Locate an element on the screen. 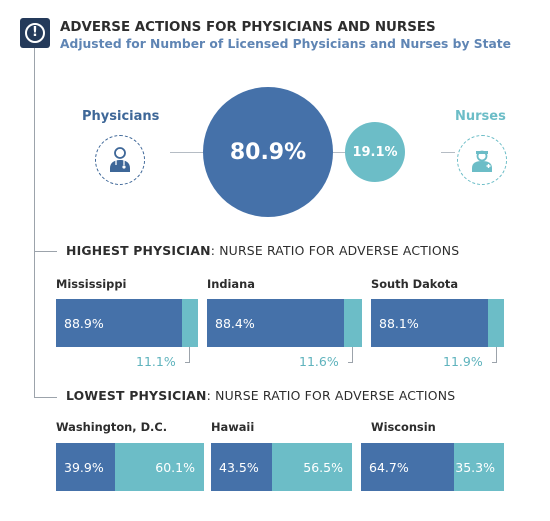  stacked-bar: 64.7% 35.3% is located at coordinates (432, 467).